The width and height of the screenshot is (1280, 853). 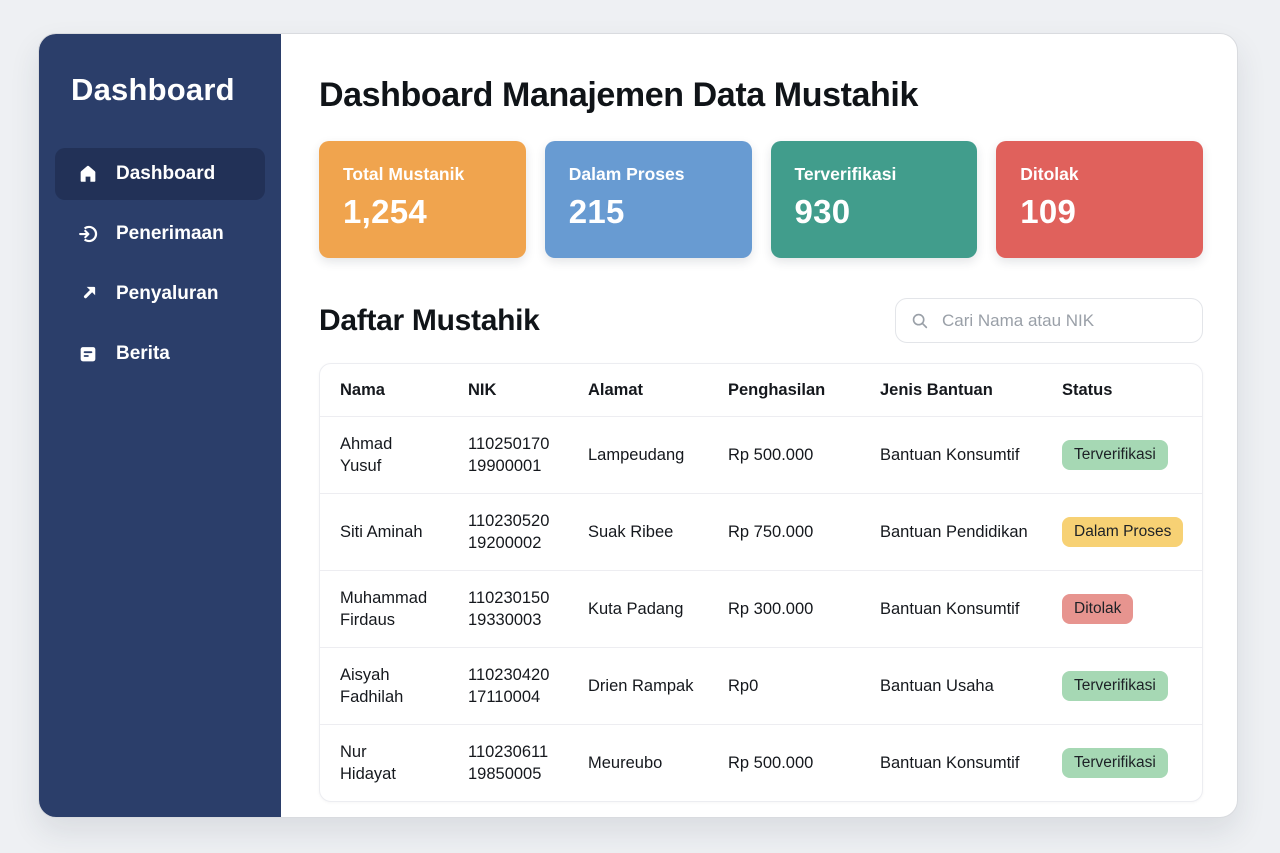 I want to click on search-input, so click(x=1064, y=320).